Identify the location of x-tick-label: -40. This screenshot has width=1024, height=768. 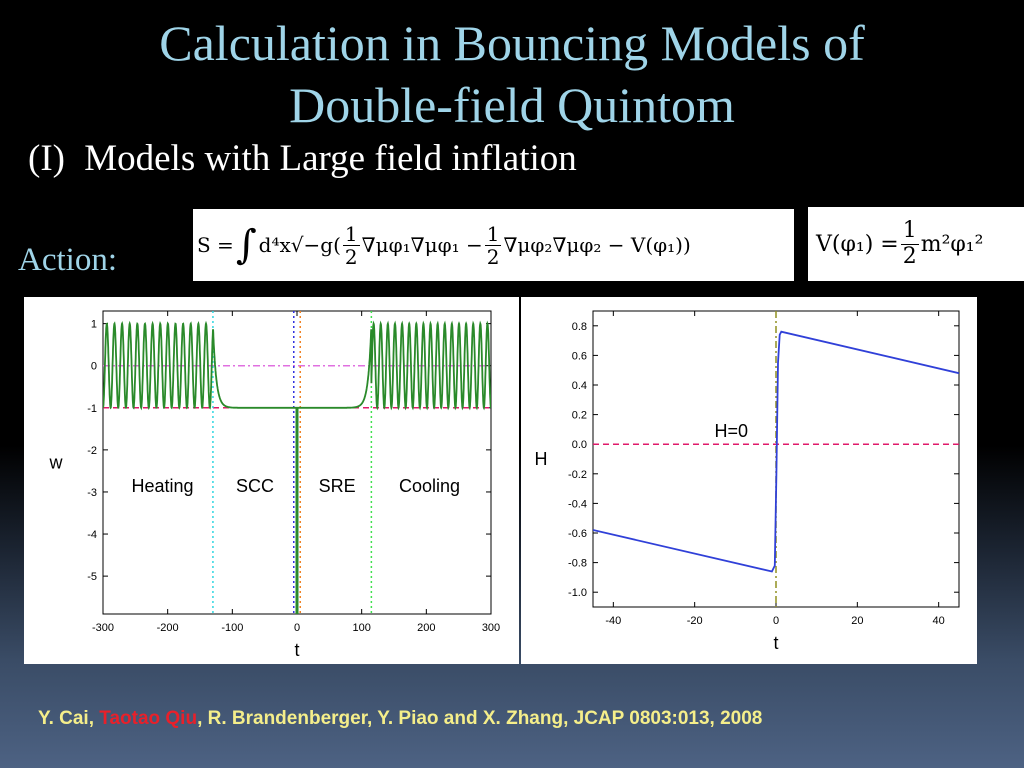
(613, 621).